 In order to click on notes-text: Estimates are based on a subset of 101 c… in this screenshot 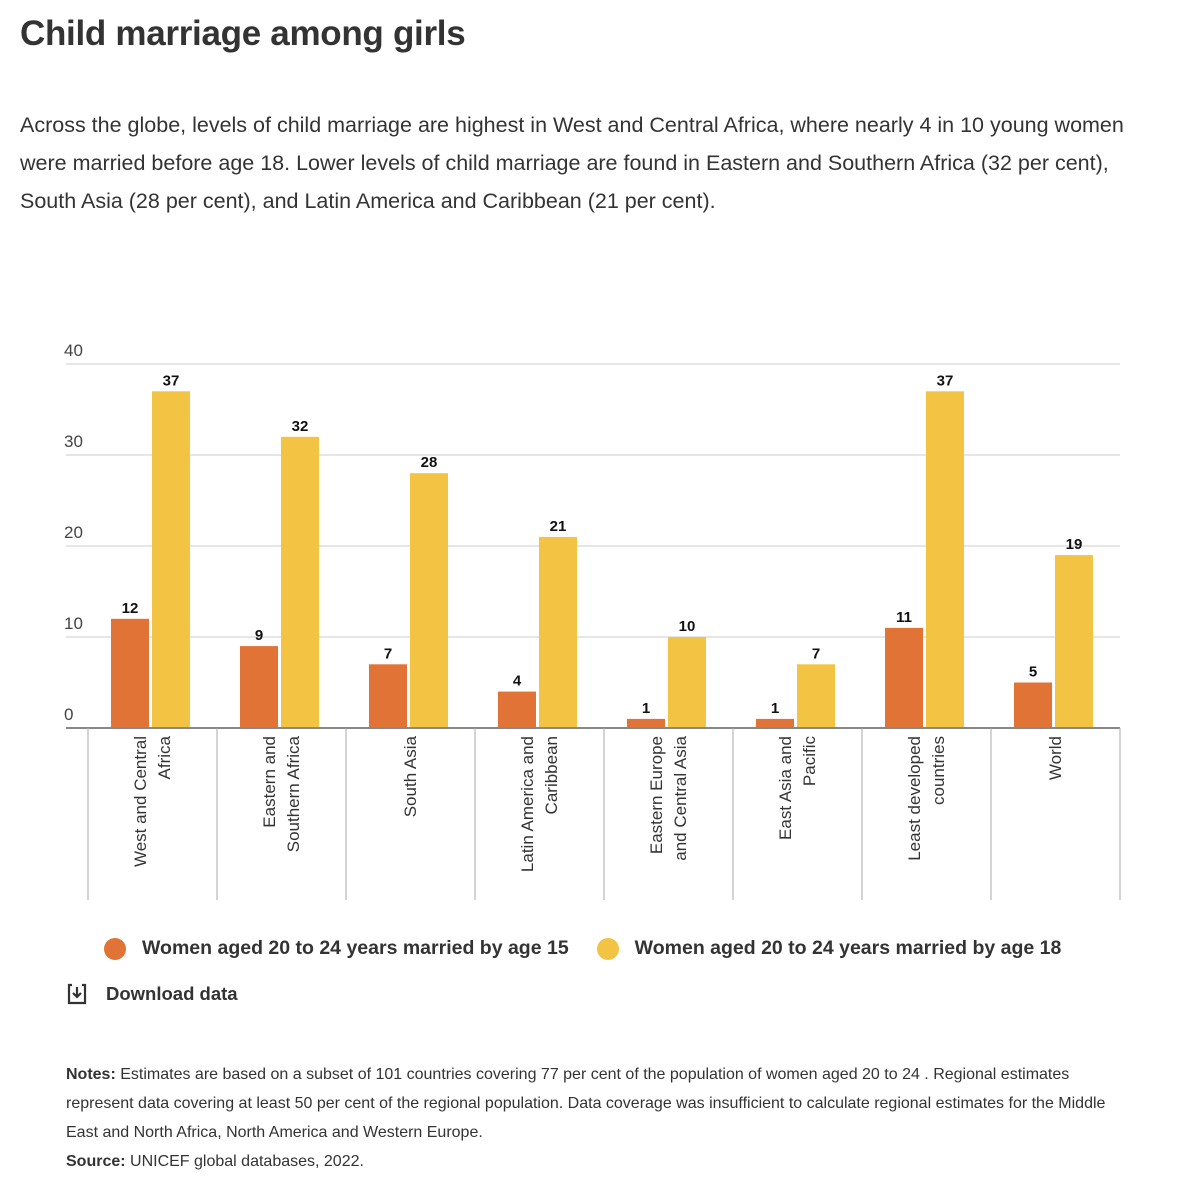, I will do `click(586, 1103)`.